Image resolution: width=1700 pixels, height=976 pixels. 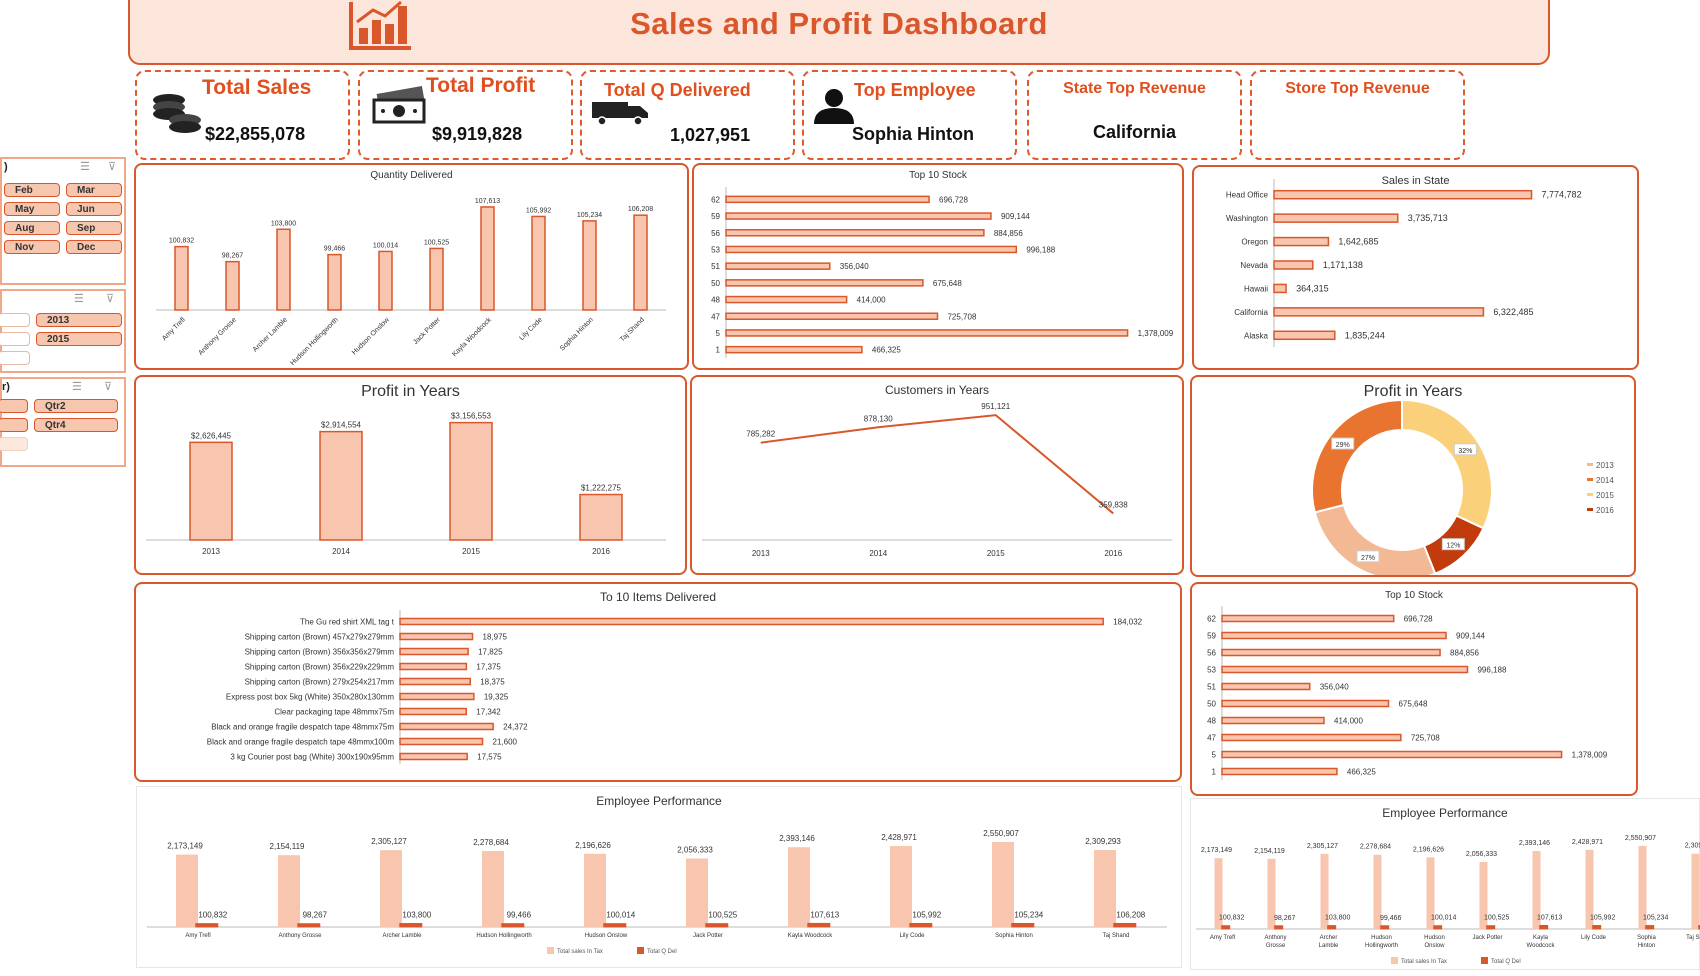 I want to click on data-label: 364,315, so click(x=1312, y=288).